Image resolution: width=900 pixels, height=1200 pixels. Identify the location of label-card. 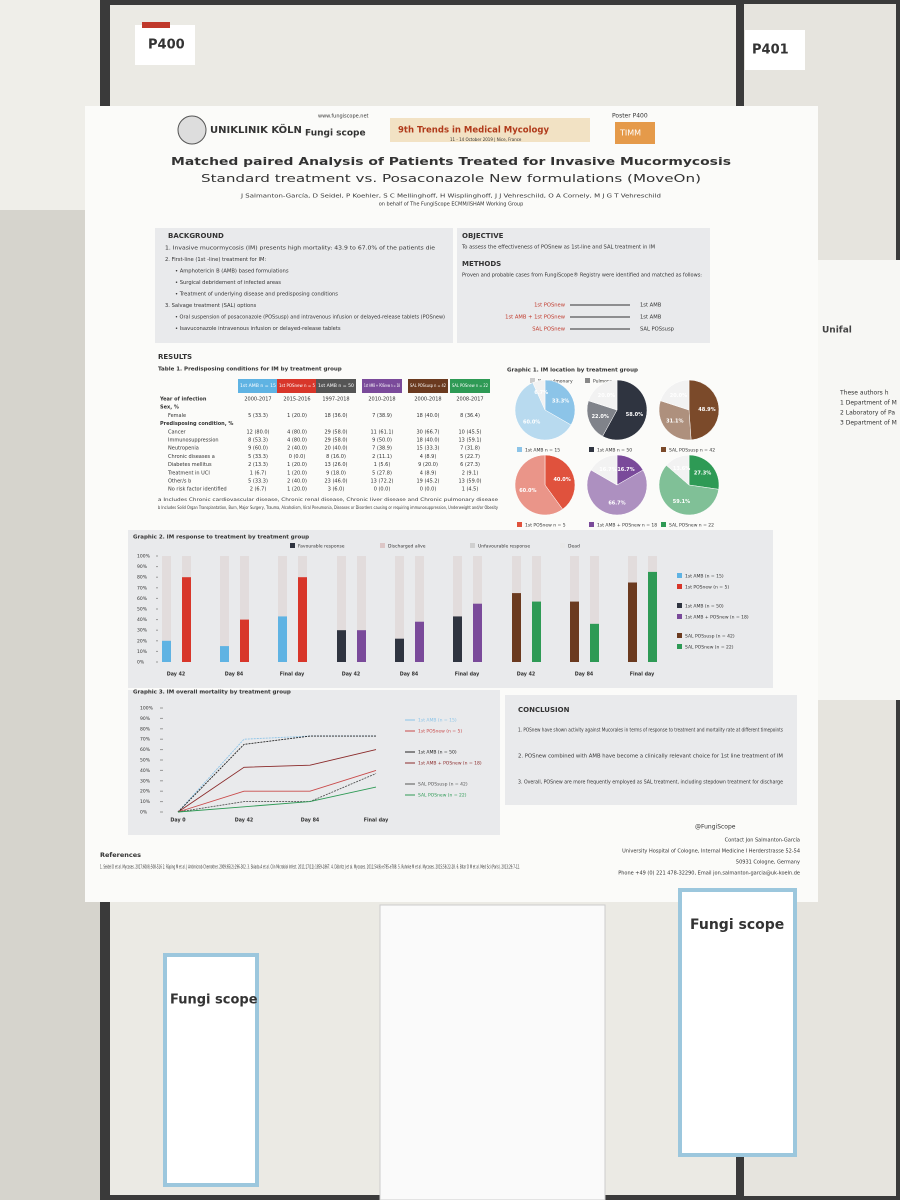
(165, 45).